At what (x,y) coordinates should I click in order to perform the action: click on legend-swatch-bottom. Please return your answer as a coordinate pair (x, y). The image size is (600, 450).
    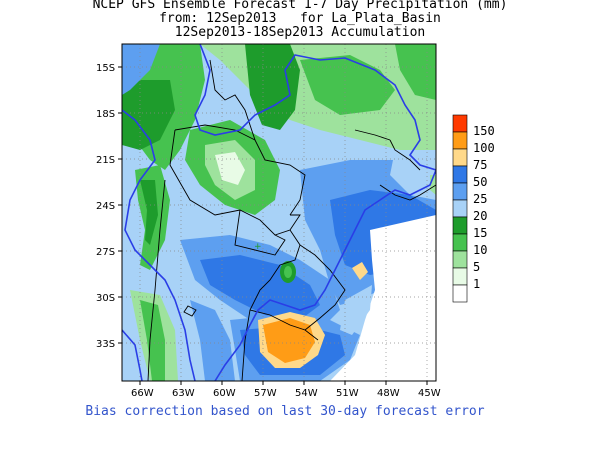
    Looking at the image, I should click on (460, 293).